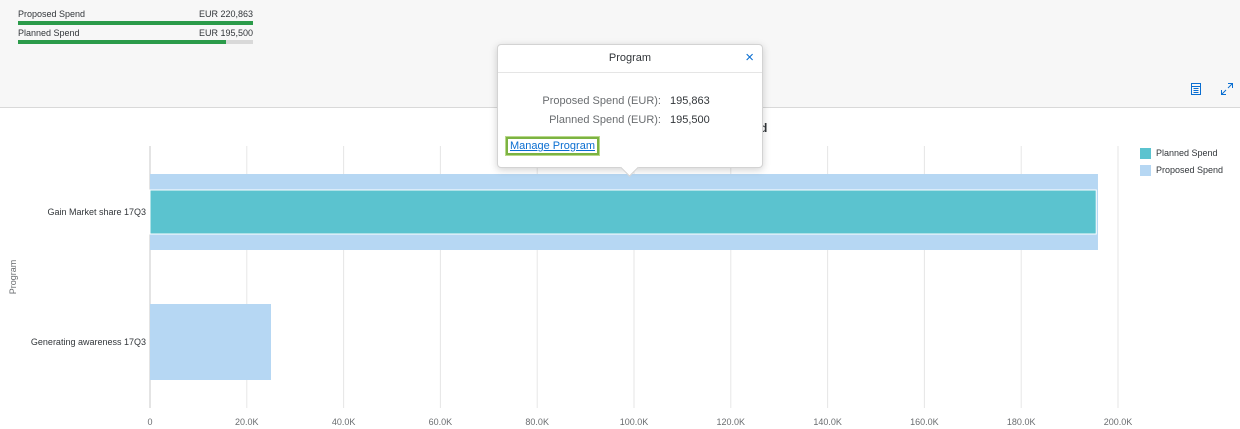  I want to click on legend-label-proposed: Proposed Spend, so click(1190, 170).